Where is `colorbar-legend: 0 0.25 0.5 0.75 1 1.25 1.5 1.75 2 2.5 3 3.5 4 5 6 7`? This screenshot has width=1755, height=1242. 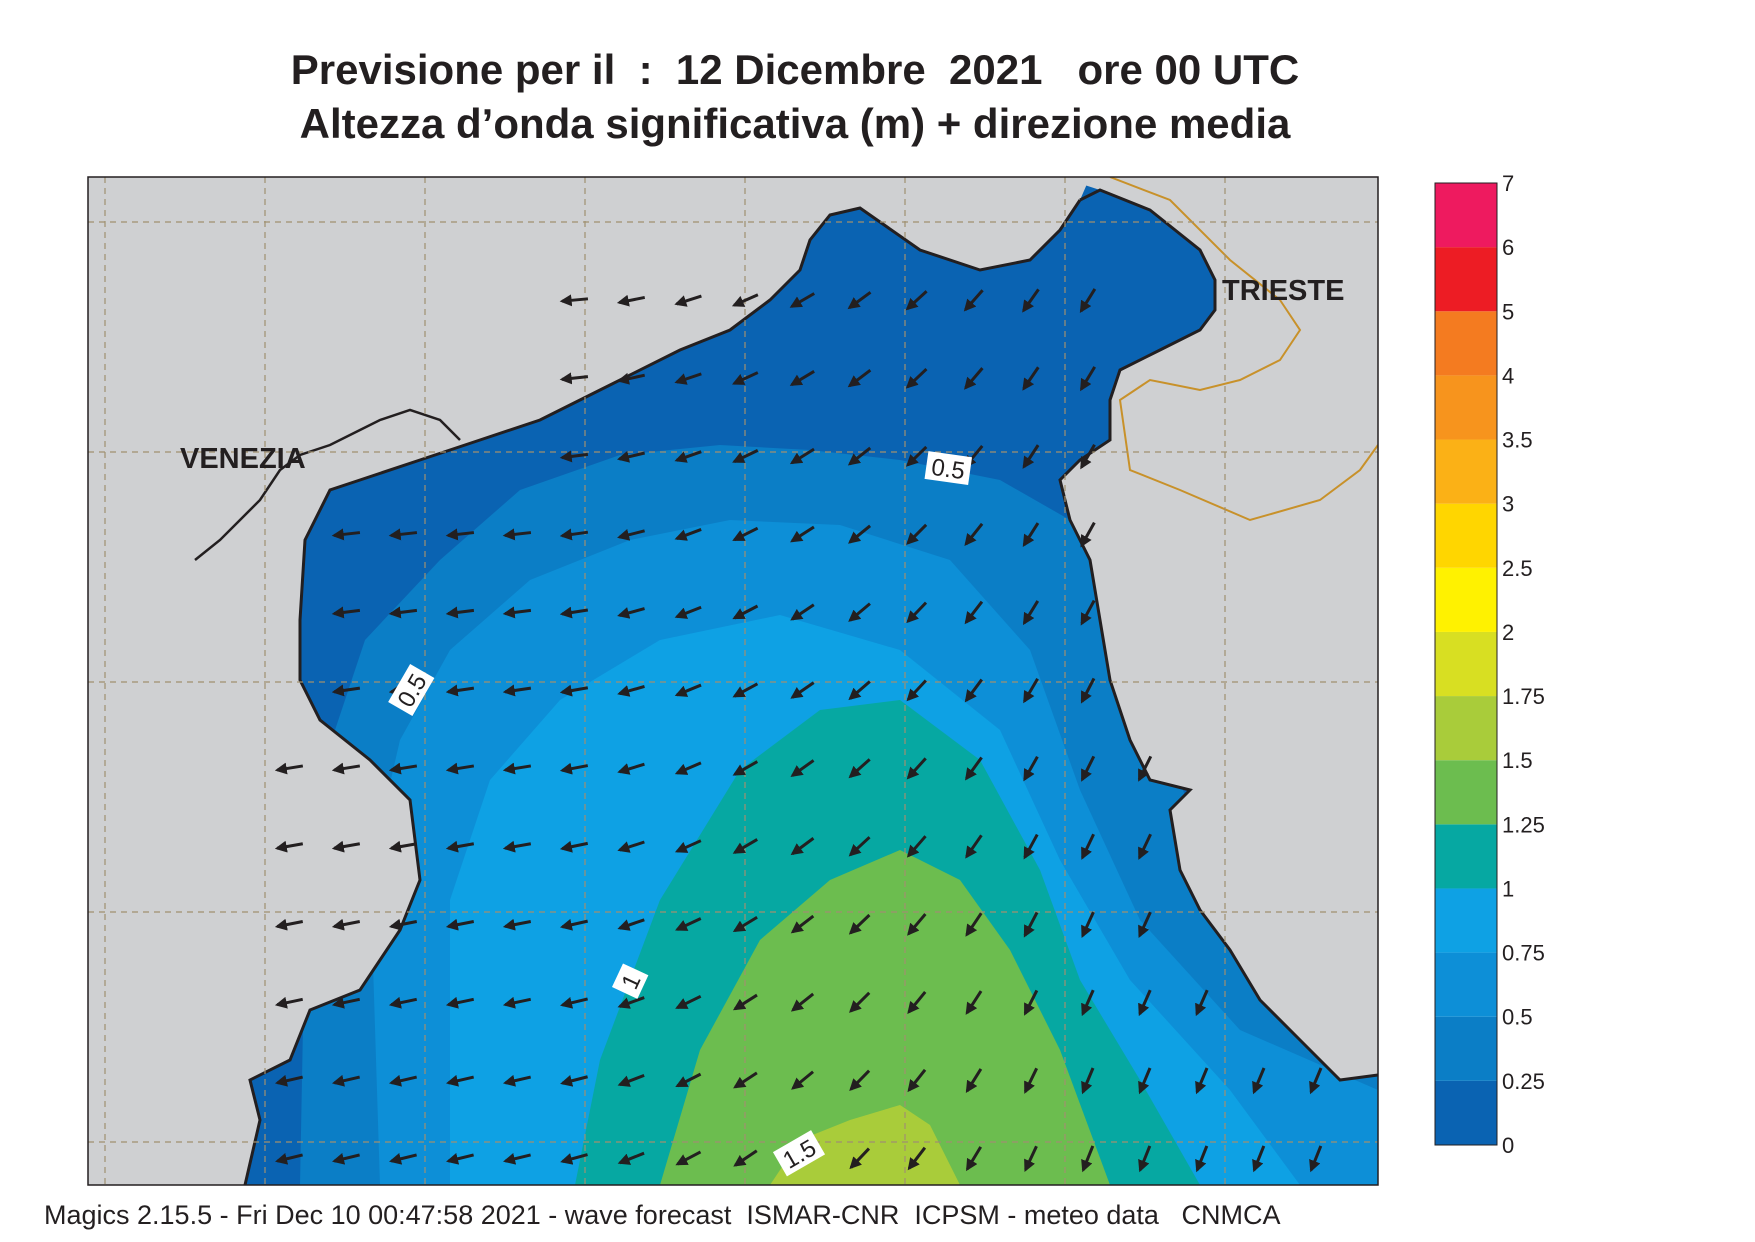 colorbar-legend: 0 0.25 0.5 0.75 1 1.25 1.5 1.75 2 2.5 3 3.5 4 5 6 7 is located at coordinates (1489, 664).